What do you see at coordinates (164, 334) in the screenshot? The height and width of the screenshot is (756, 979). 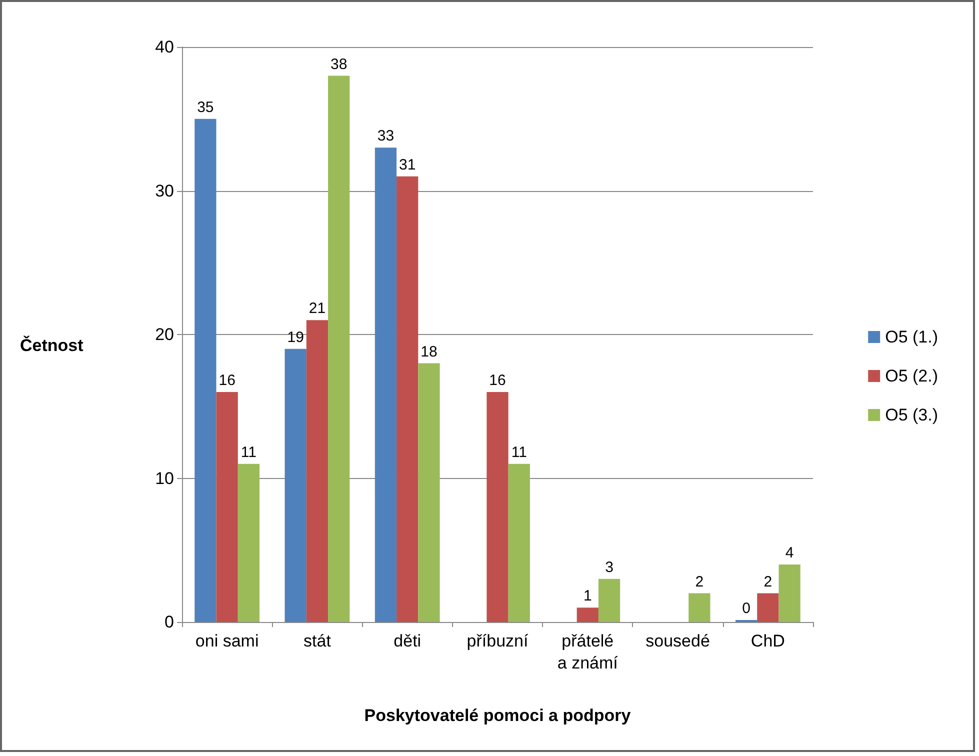 I see `y-tick-label: 20` at bounding box center [164, 334].